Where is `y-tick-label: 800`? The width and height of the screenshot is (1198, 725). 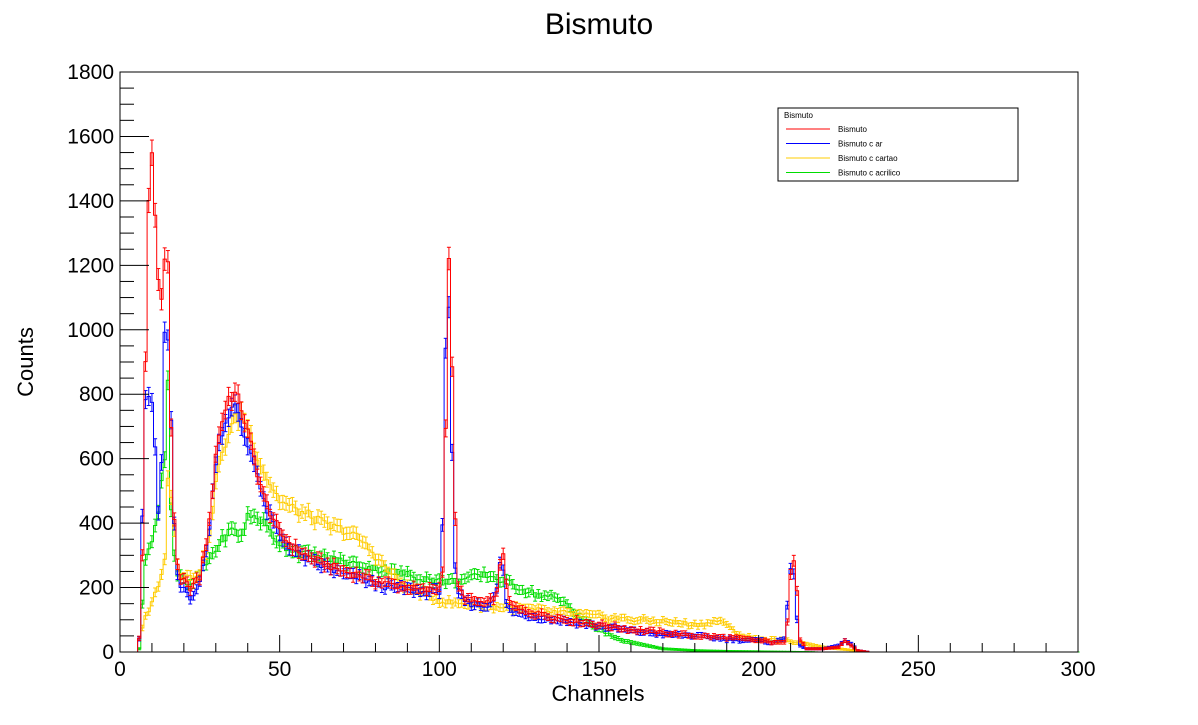
y-tick-label: 800 is located at coordinates (96, 394).